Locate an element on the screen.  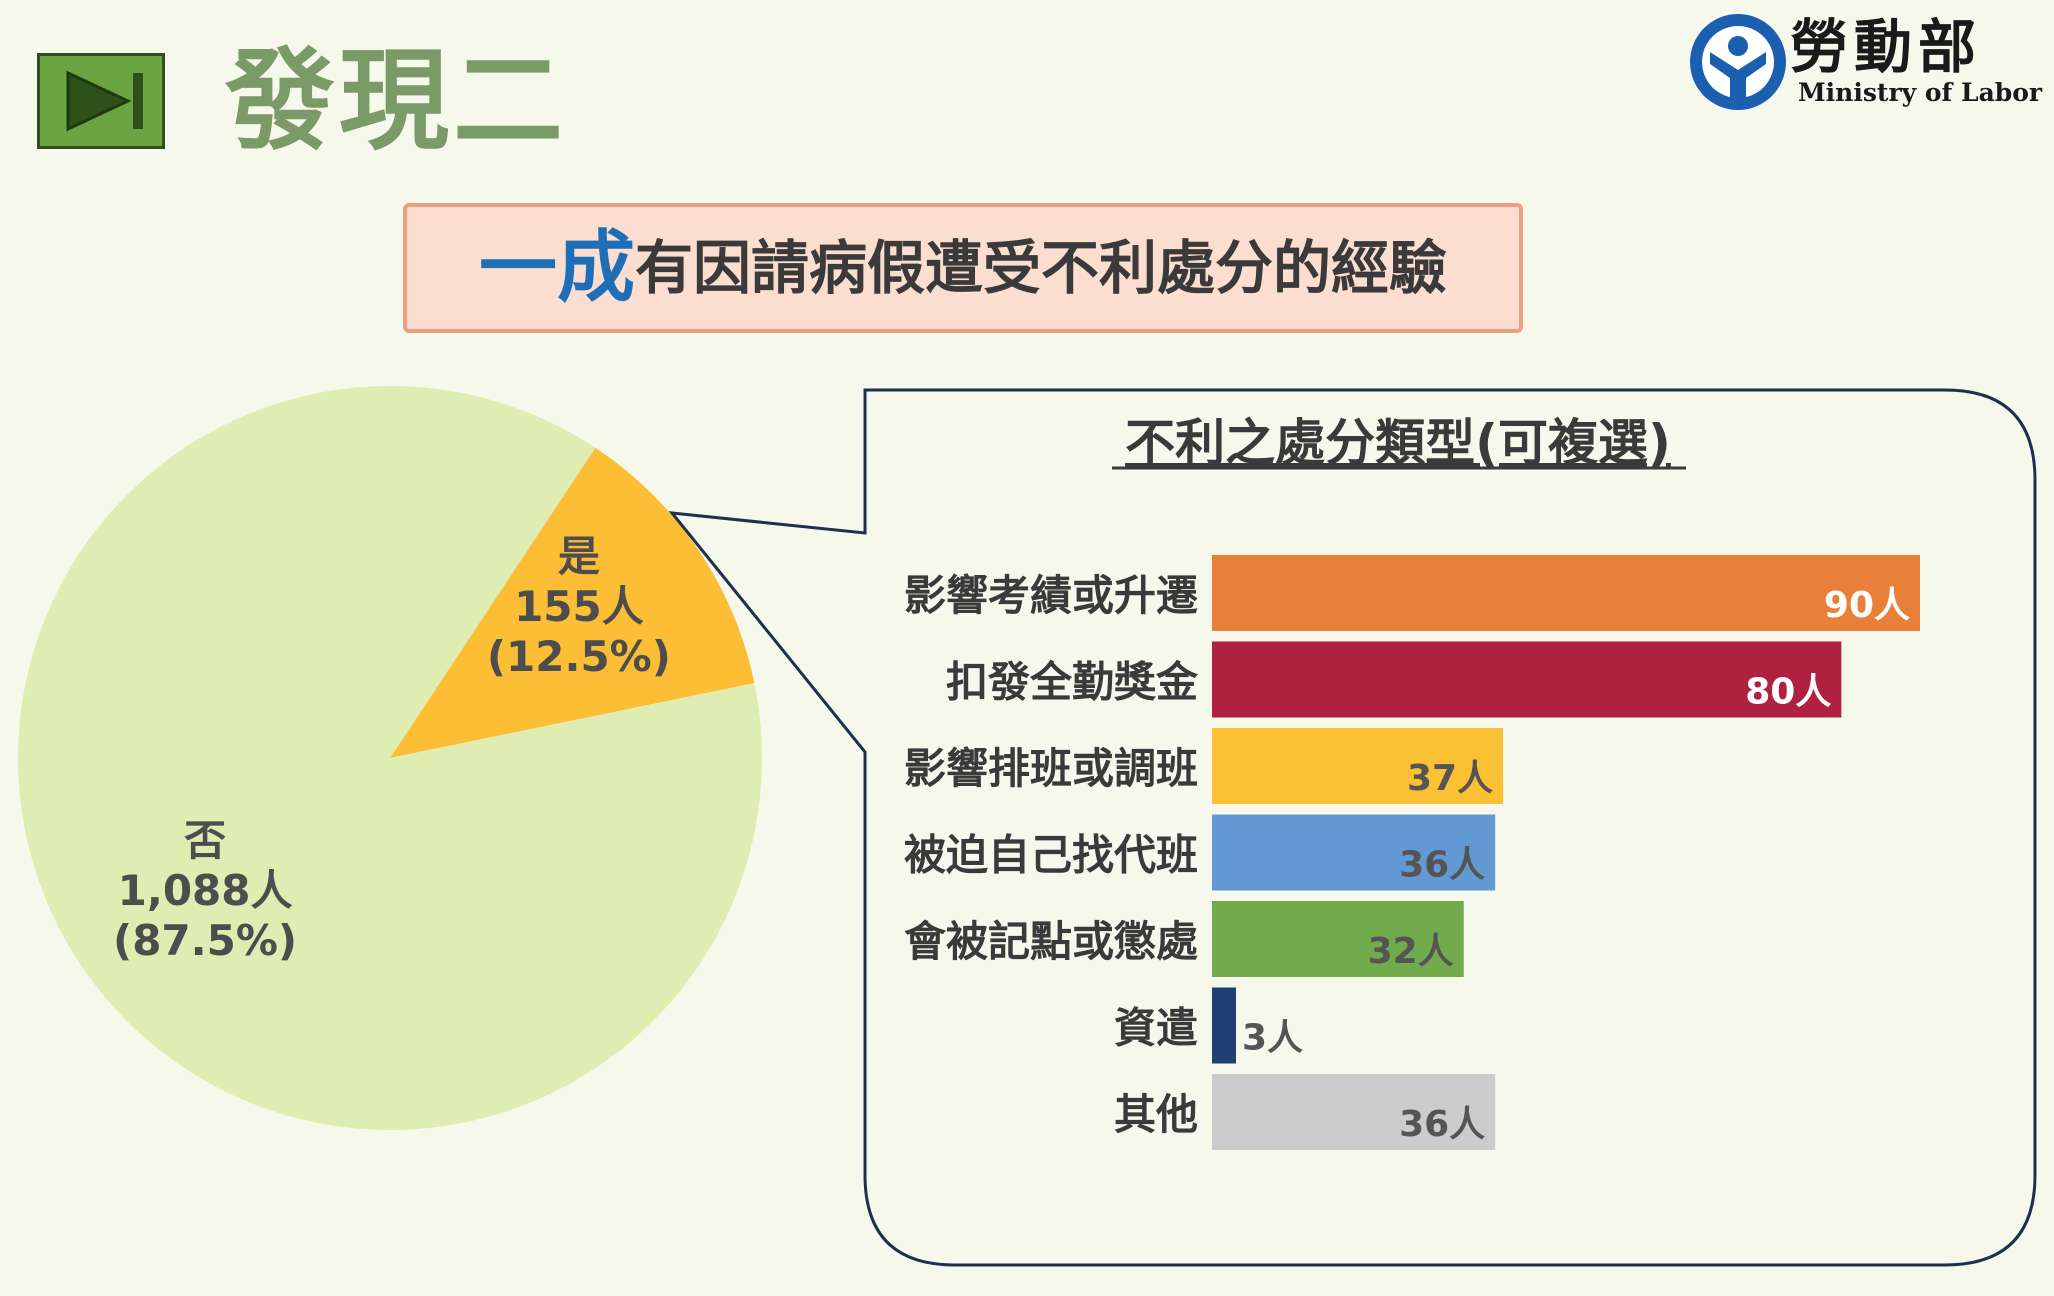
logo-english-text: Ministry of Labor is located at coordinates (1920, 92).